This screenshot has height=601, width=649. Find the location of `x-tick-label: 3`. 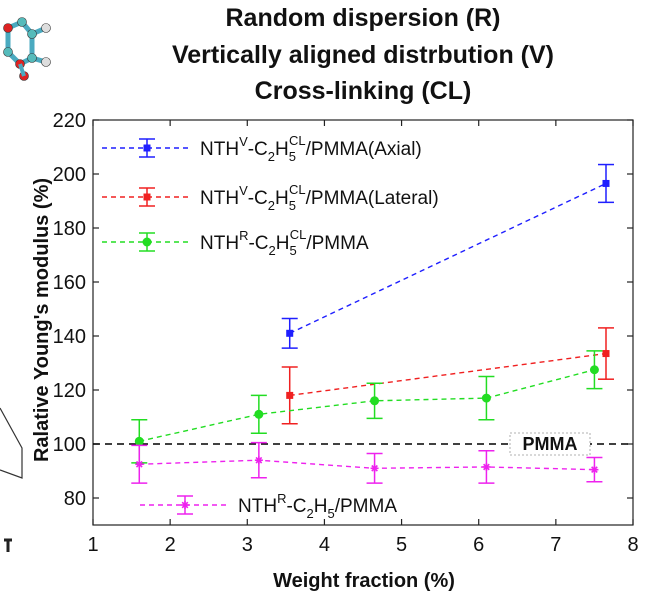

x-tick-label: 3 is located at coordinates (247, 545).